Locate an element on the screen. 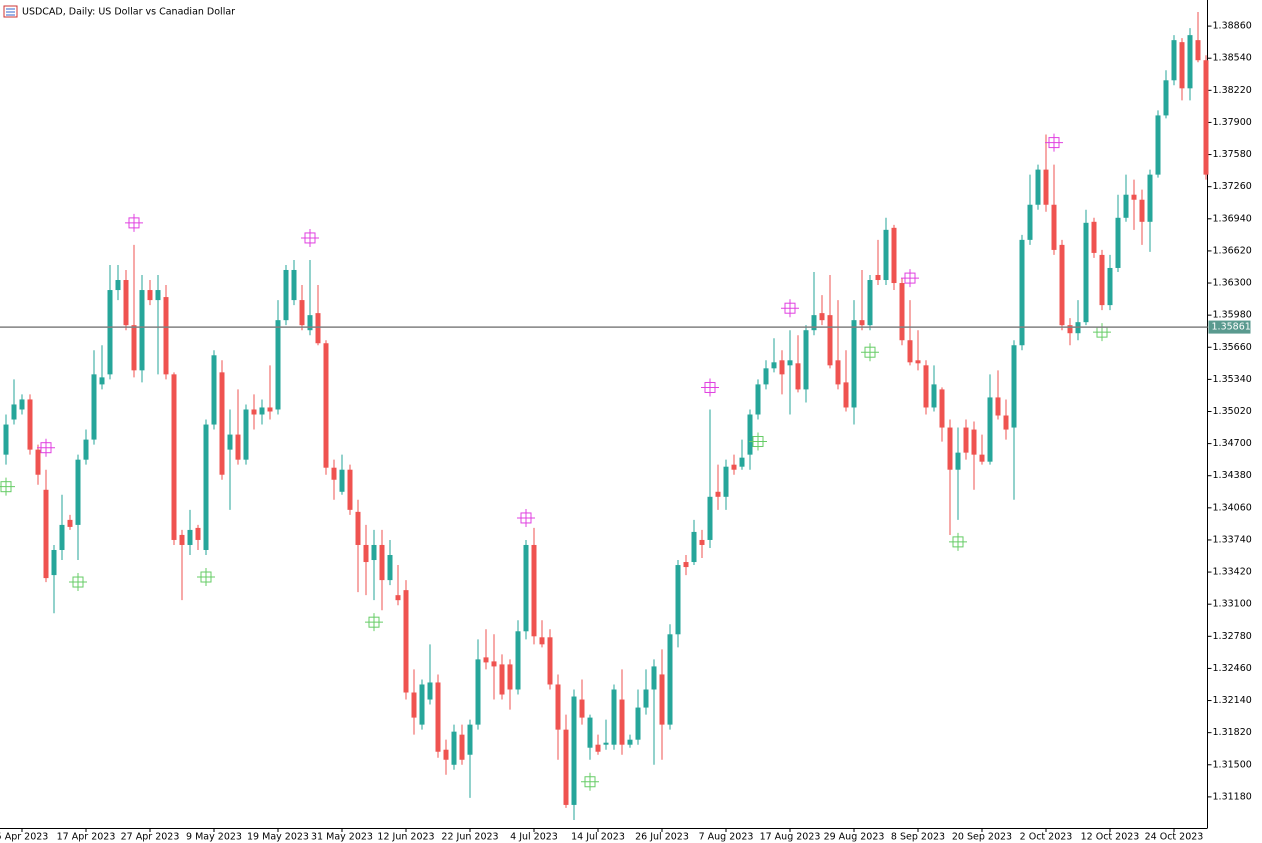 The image size is (1262, 843). symbol-icon is located at coordinates (10, 11).